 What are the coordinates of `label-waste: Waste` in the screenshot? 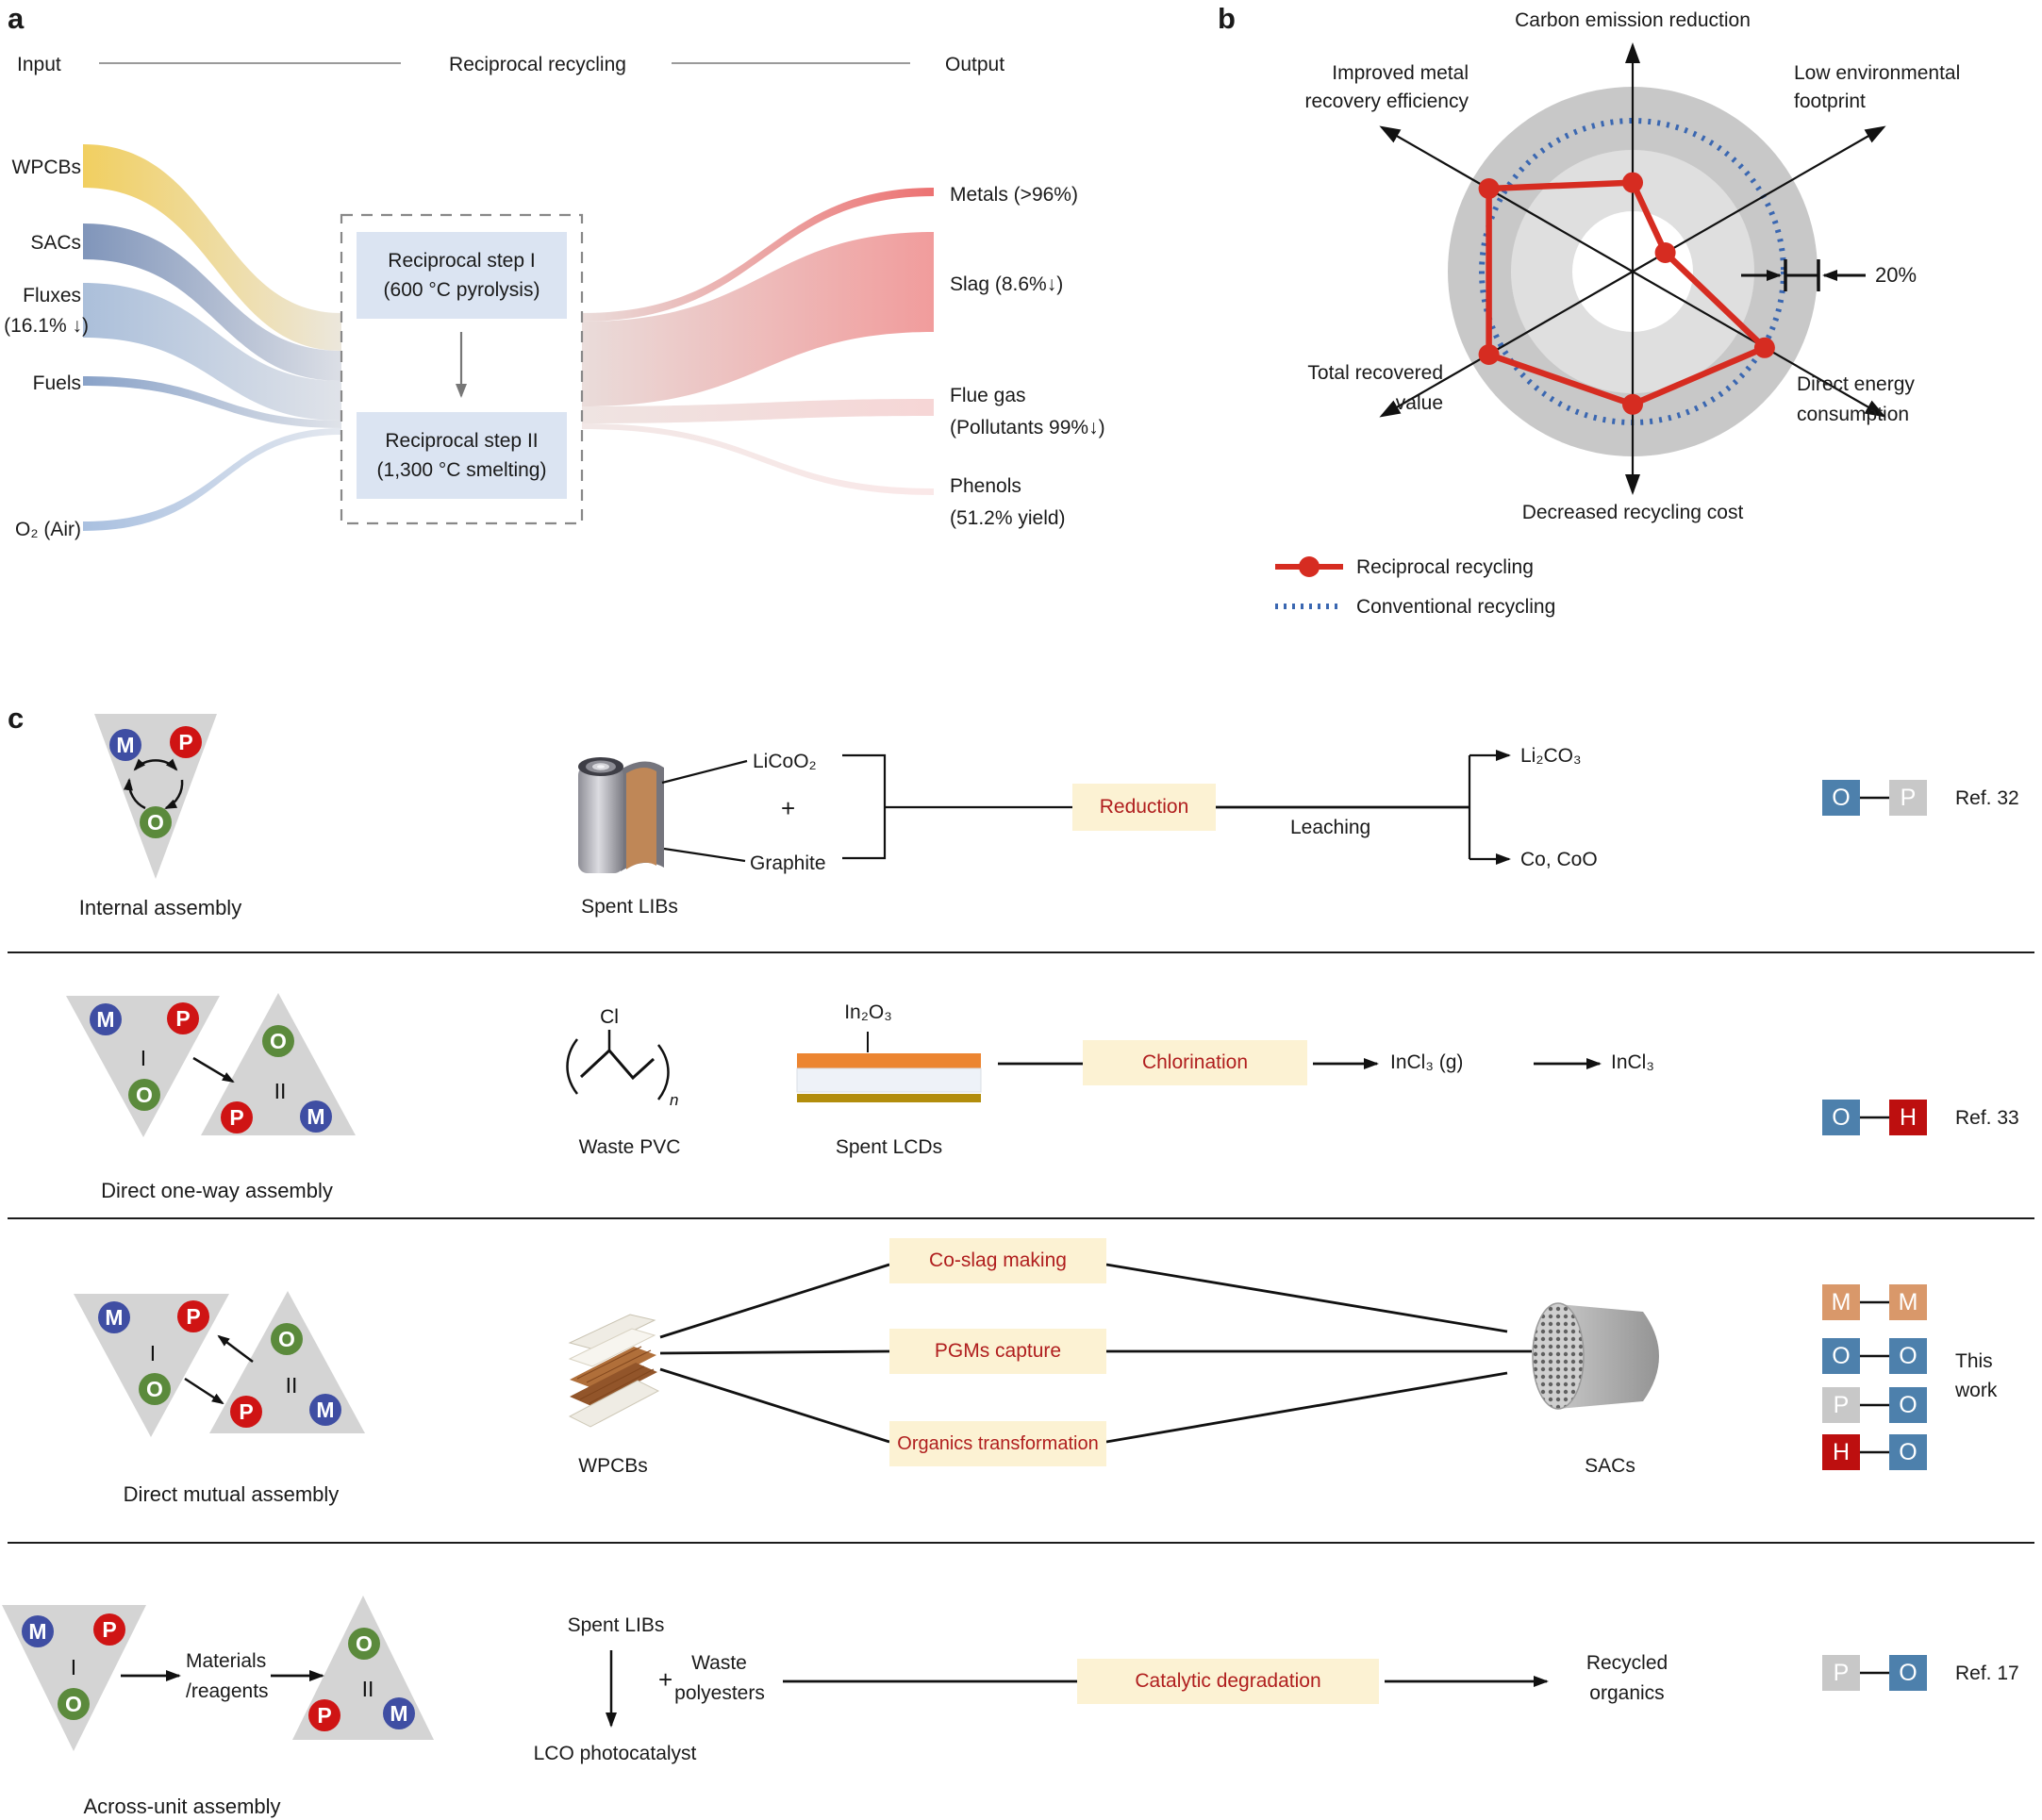 It's located at (719, 1663).